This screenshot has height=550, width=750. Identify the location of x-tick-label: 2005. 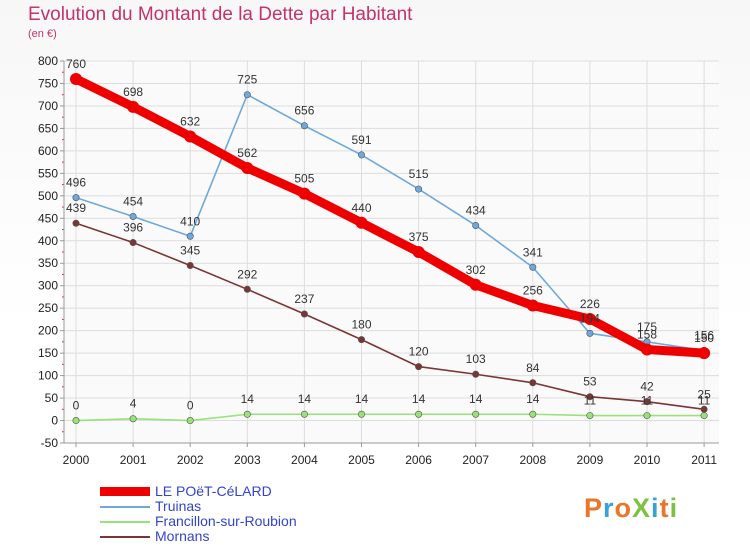
(361, 460).